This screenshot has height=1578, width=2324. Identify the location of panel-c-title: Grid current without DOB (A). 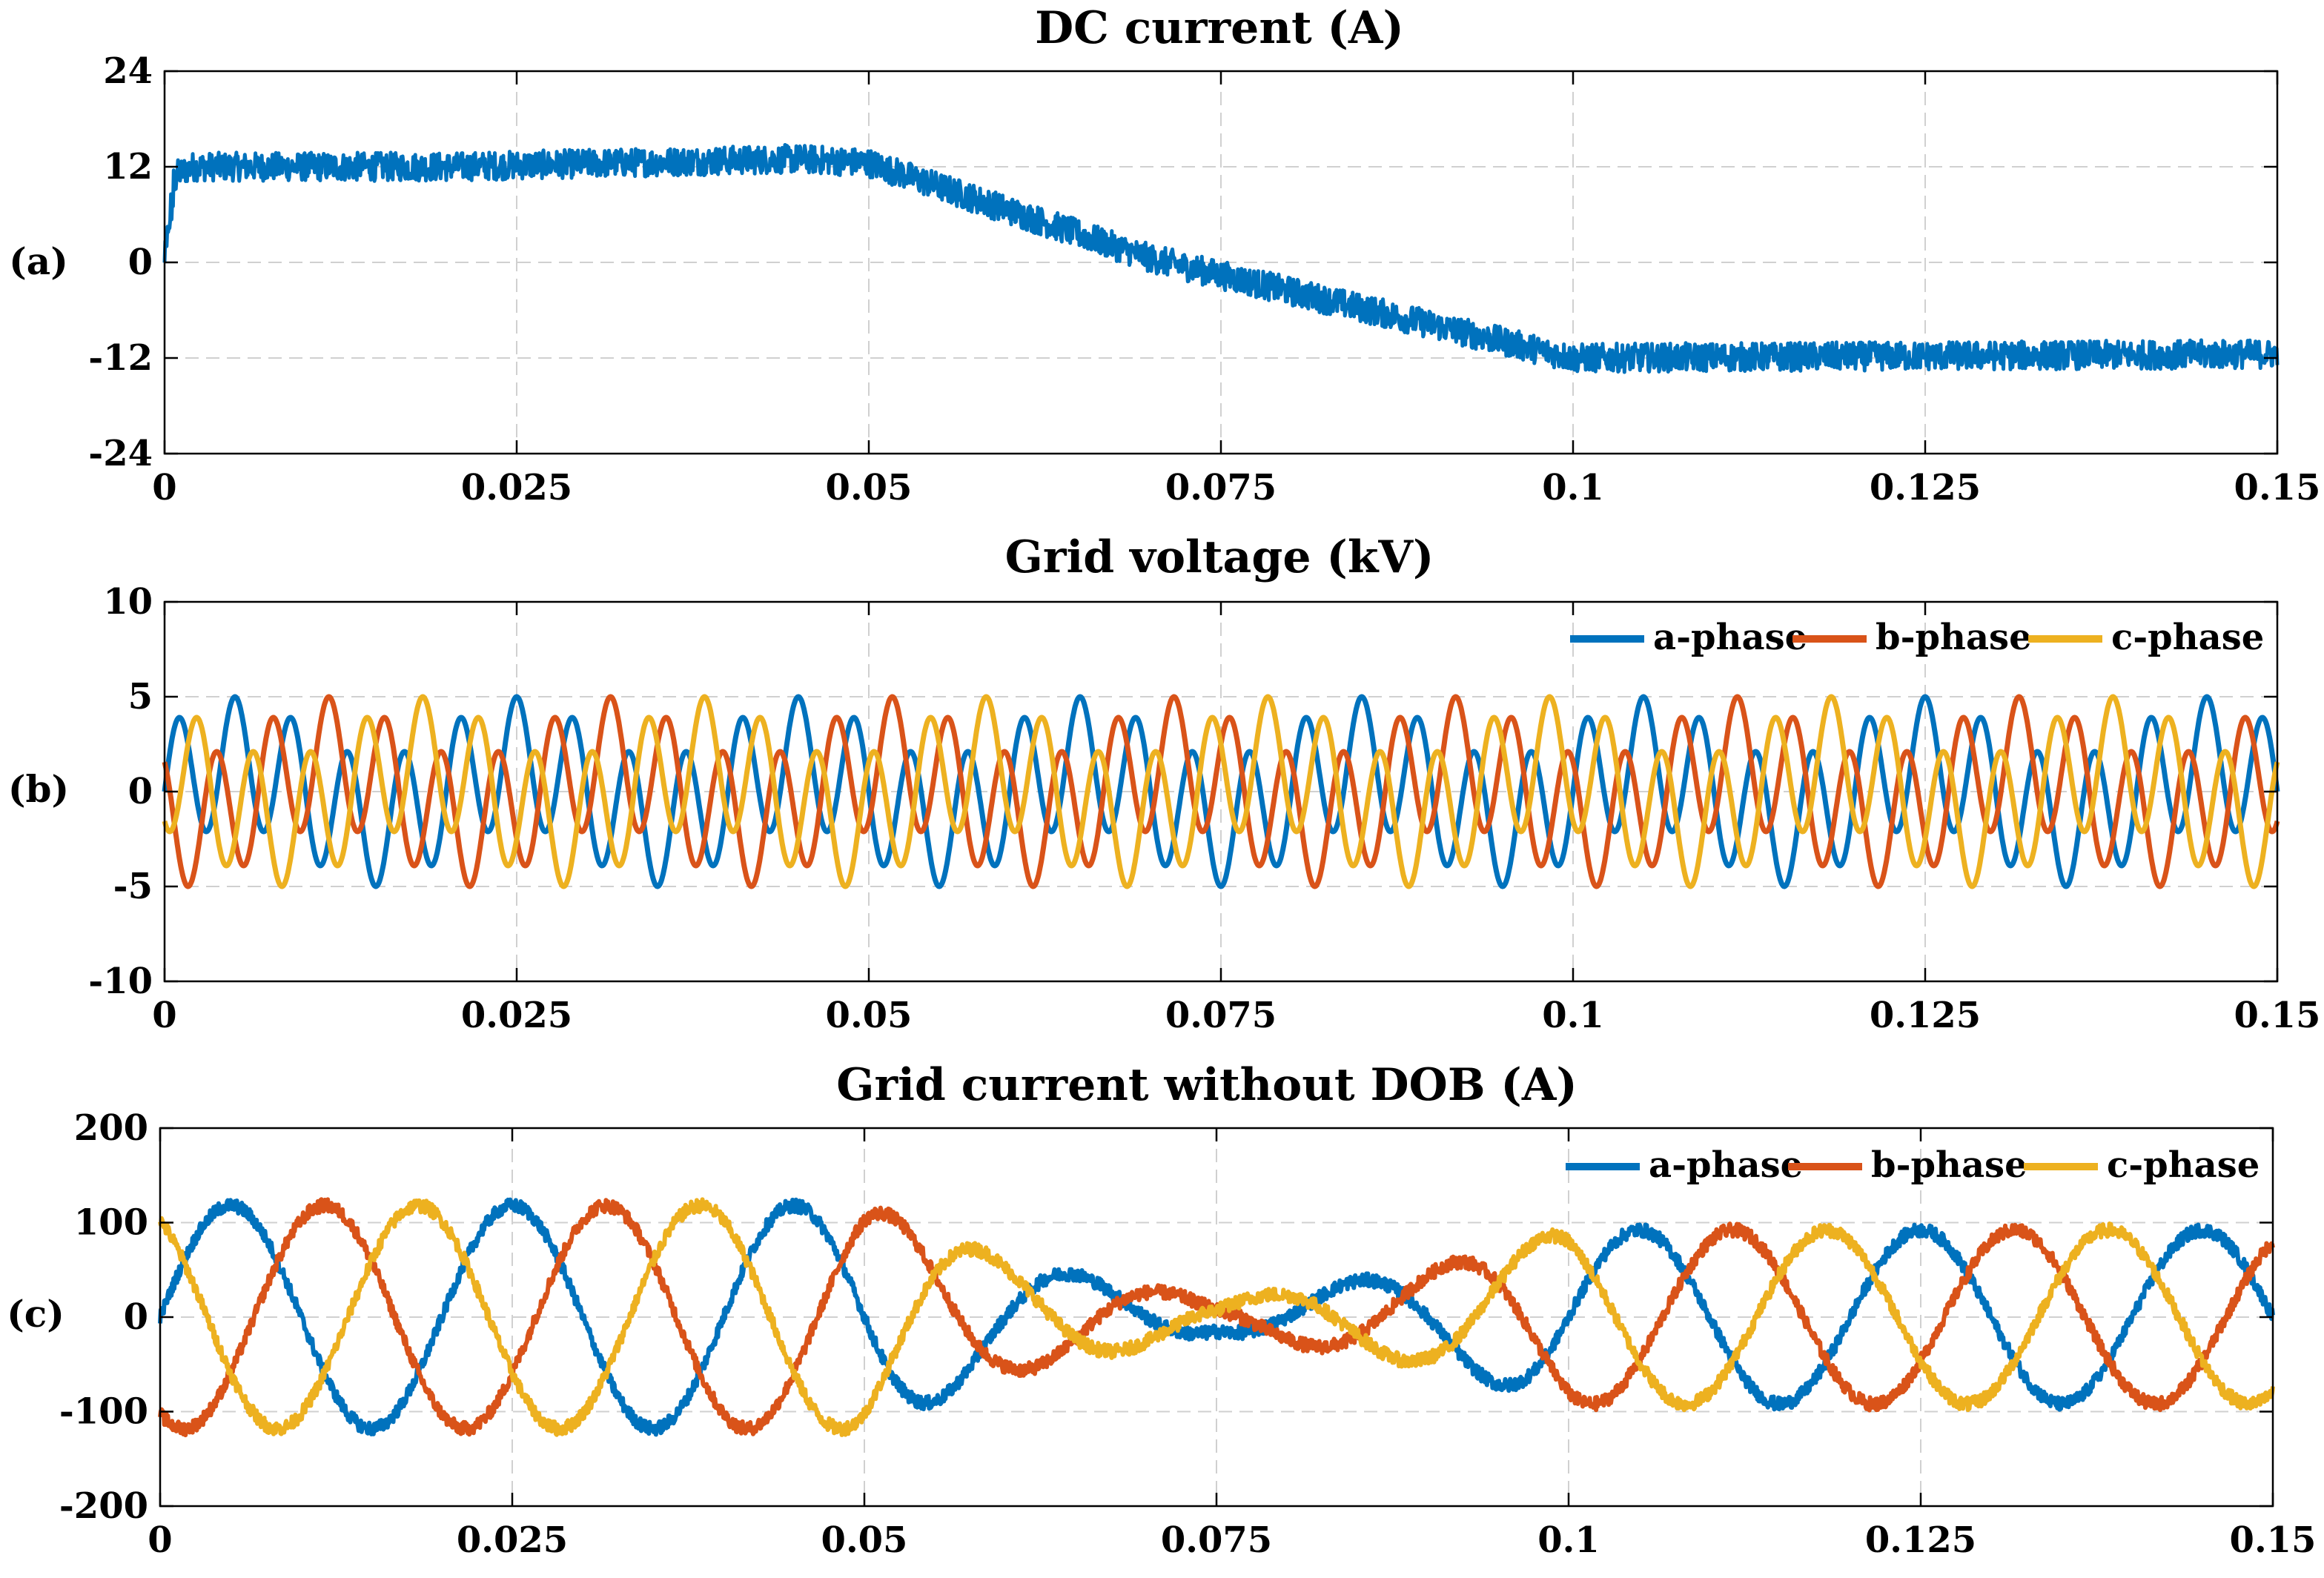
(1207, 1085).